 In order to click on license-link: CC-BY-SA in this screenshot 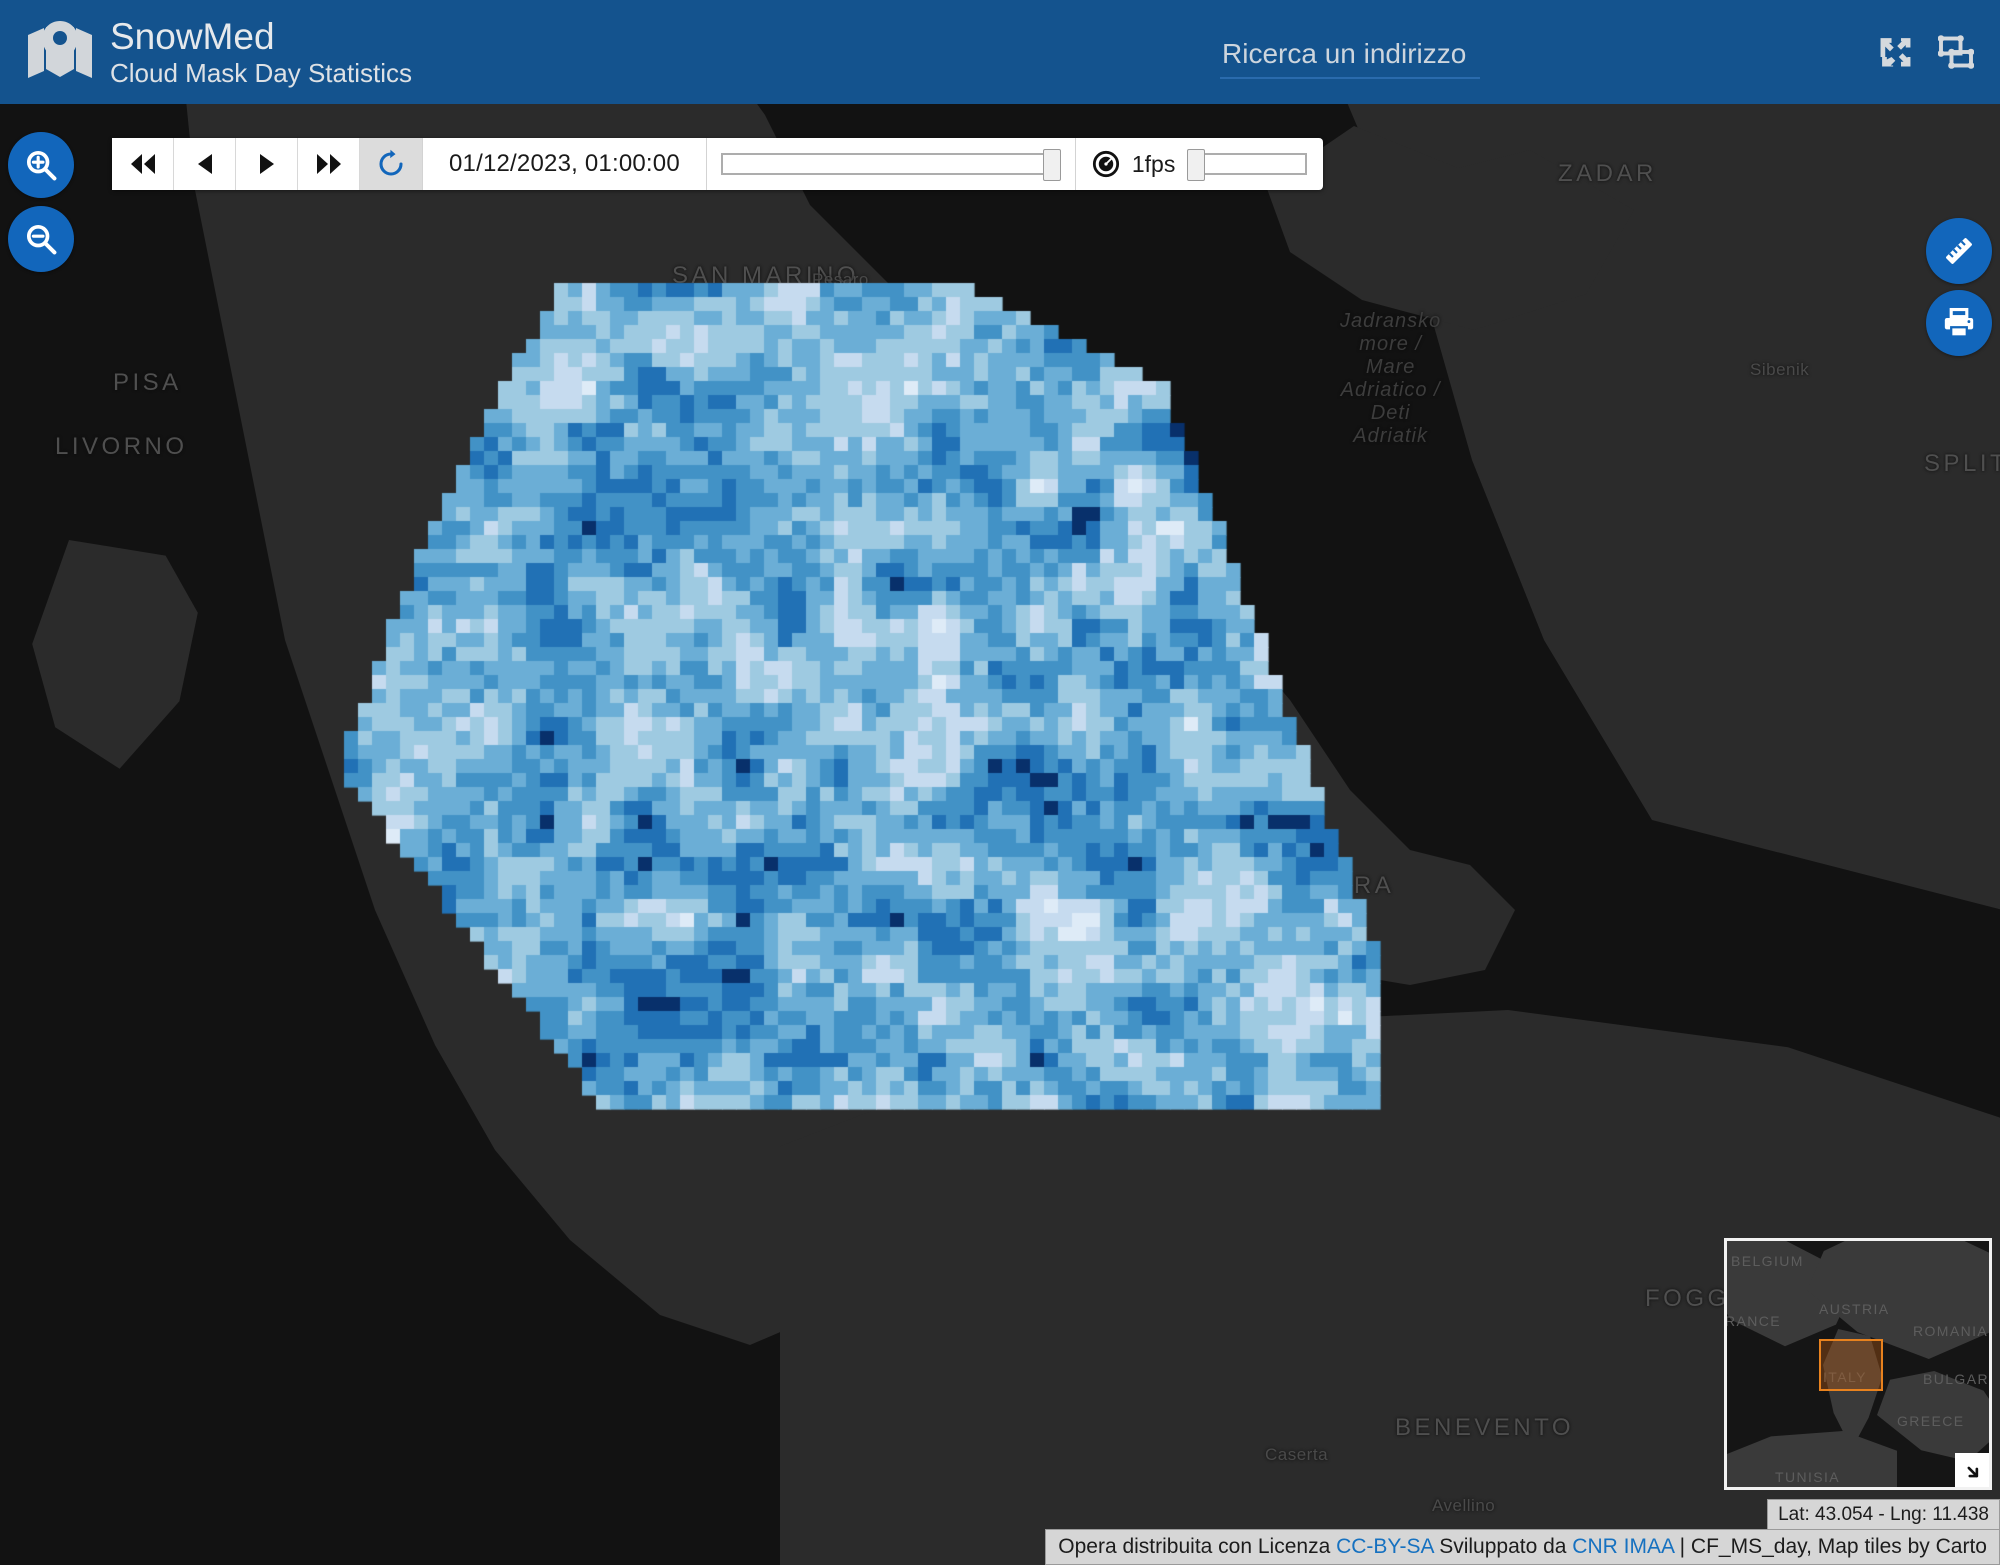, I will do `click(1385, 1546)`.